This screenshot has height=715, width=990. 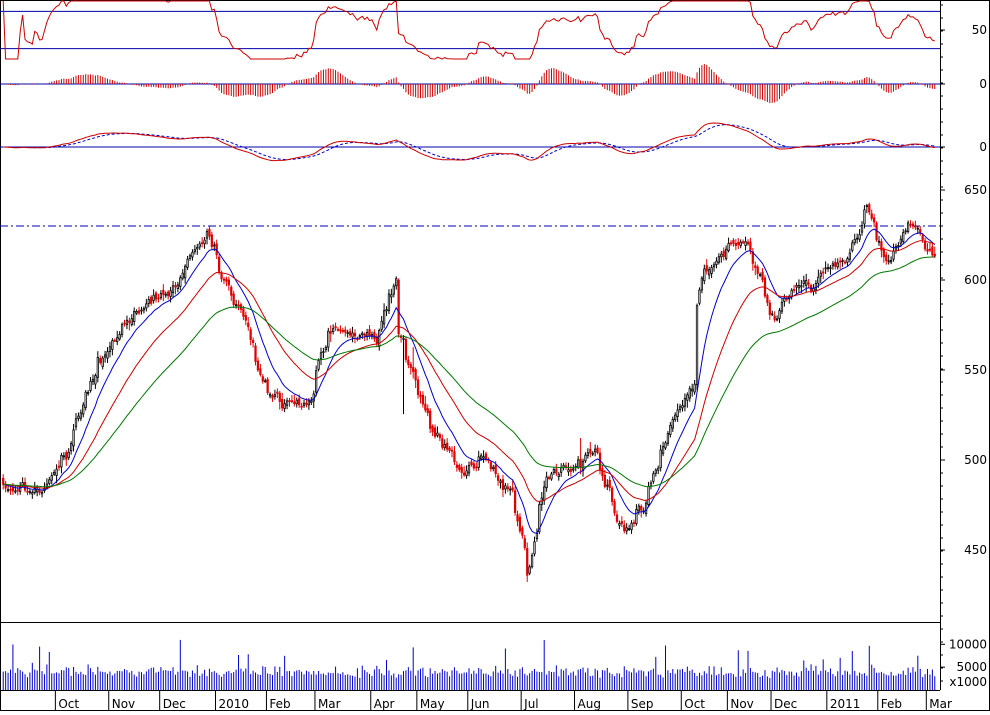 What do you see at coordinates (279, 704) in the screenshot?
I see `month-label: Feb` at bounding box center [279, 704].